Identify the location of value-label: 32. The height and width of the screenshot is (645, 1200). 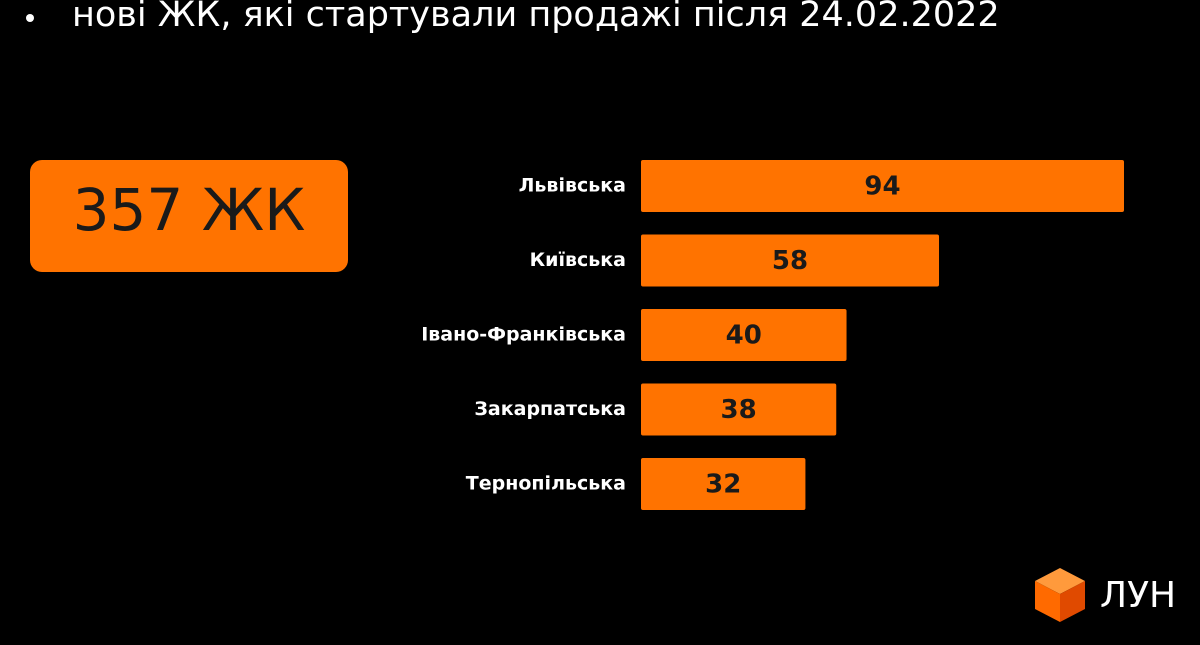
(723, 485).